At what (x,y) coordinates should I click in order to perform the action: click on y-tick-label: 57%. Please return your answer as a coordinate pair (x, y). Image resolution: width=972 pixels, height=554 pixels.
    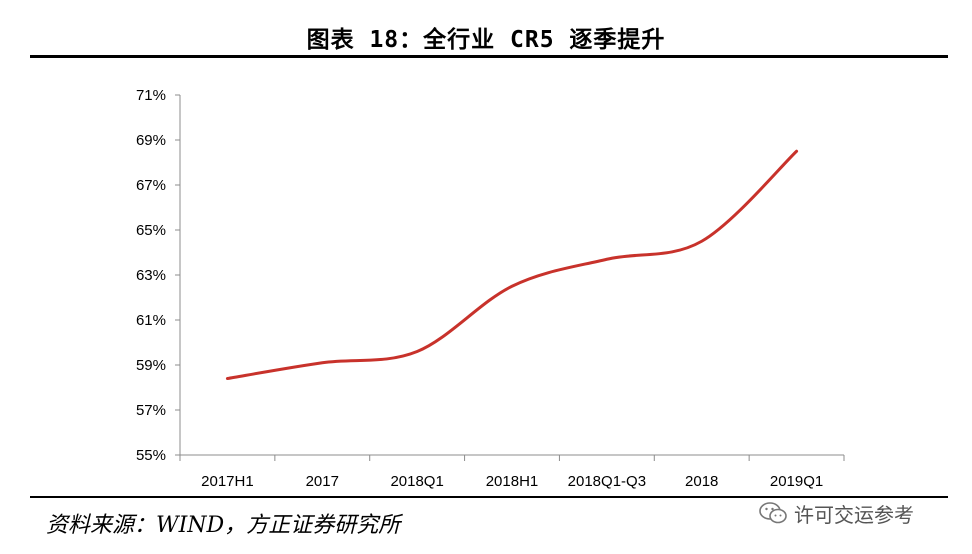
    Looking at the image, I should click on (151, 410).